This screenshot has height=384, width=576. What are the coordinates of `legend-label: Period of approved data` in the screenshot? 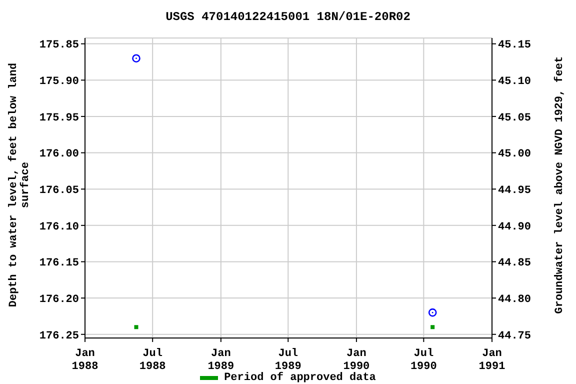 It's located at (299, 378).